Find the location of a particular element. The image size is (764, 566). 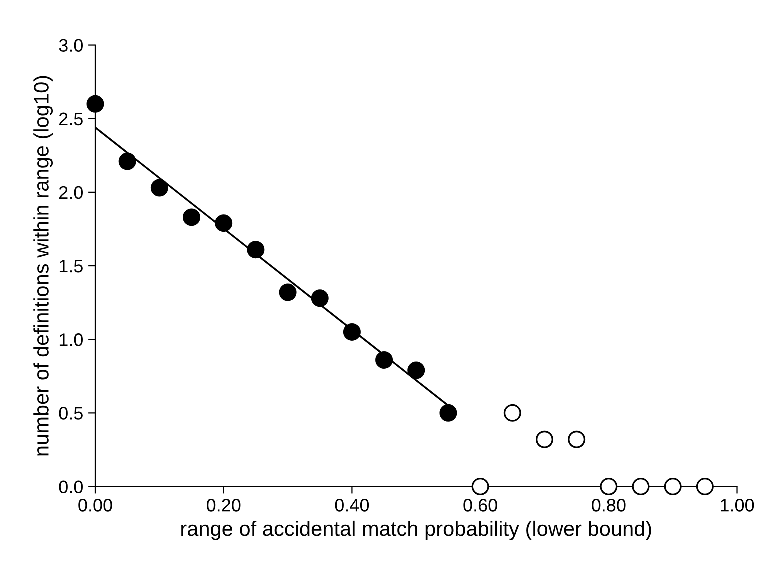

y-tick-label: 2.0 is located at coordinates (71, 193).